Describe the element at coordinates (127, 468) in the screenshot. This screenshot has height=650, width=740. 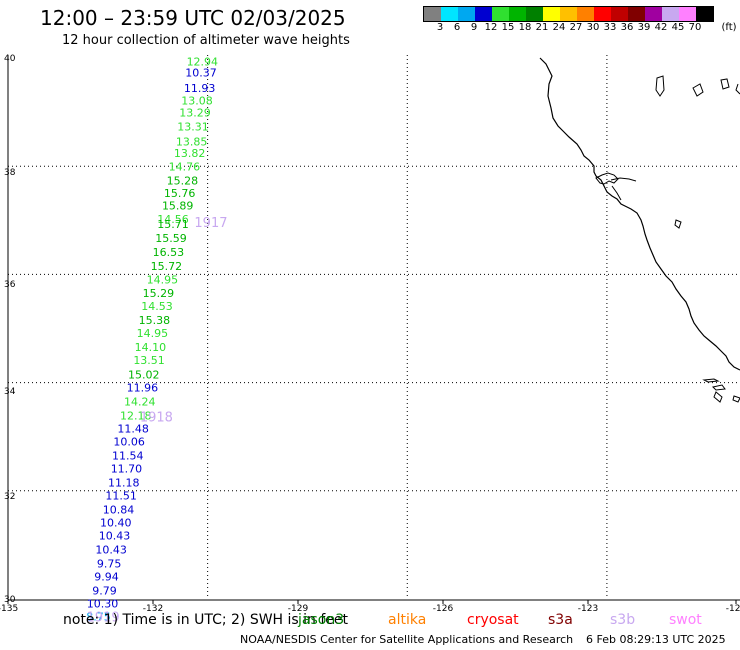
I see `wave-height-value: 11.70` at that location.